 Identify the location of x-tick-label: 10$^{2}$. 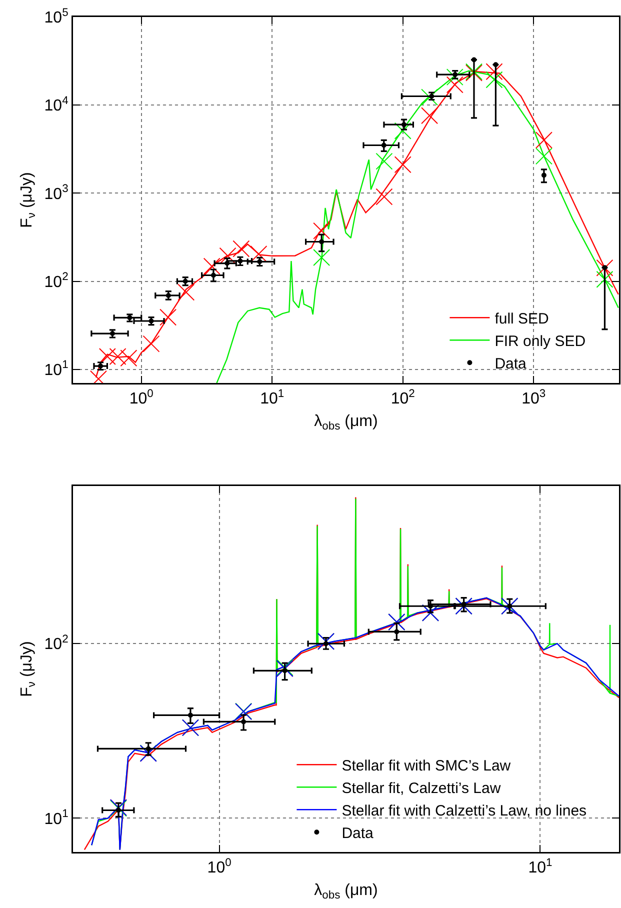
(402, 398).